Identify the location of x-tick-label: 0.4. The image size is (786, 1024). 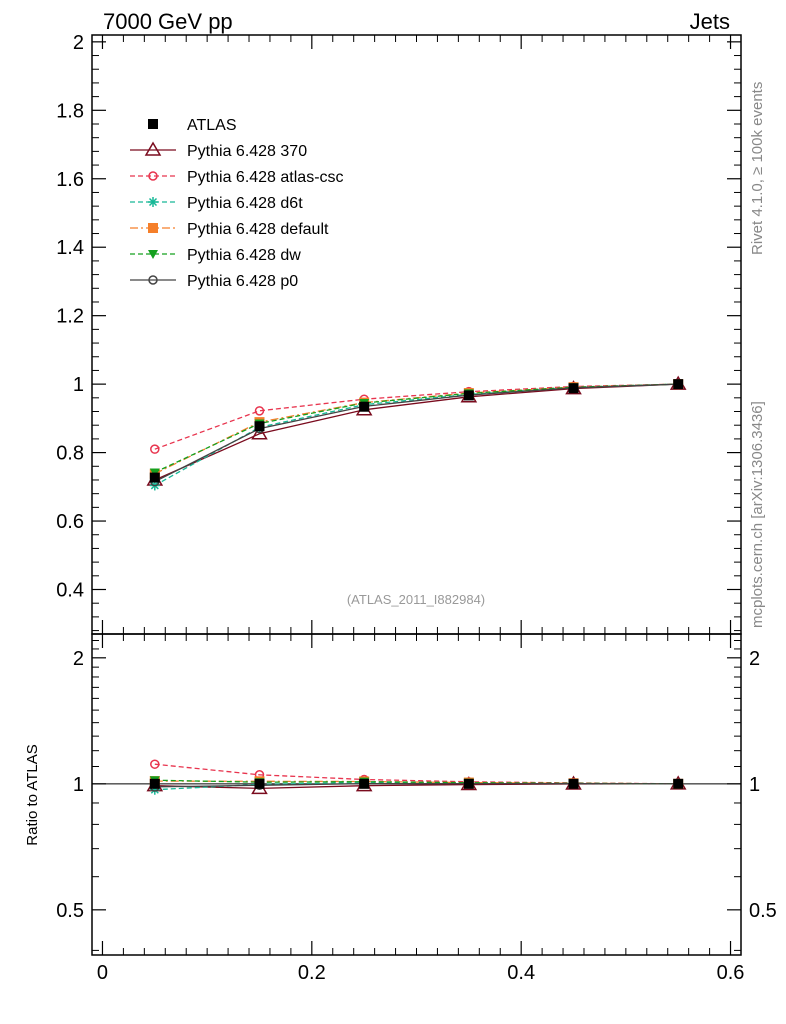
(521, 973).